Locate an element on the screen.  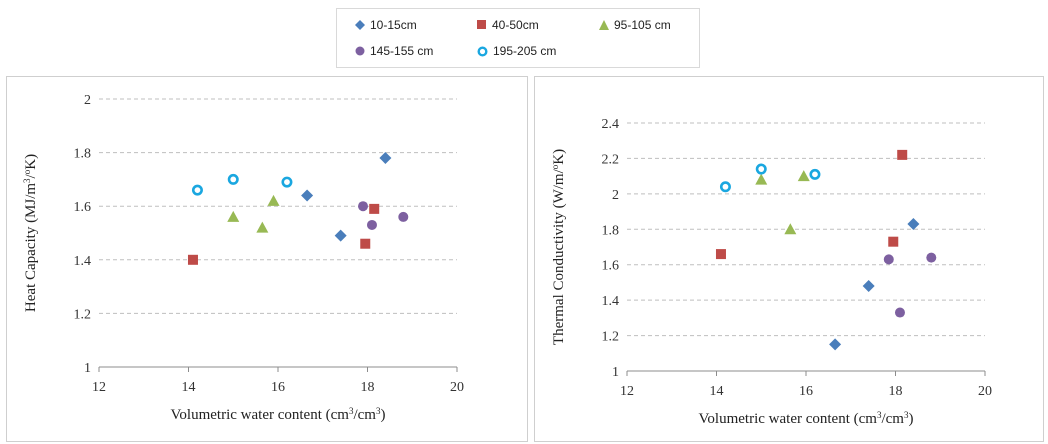
legend-item-10-15cm: 10-15cm is located at coordinates (386, 25).